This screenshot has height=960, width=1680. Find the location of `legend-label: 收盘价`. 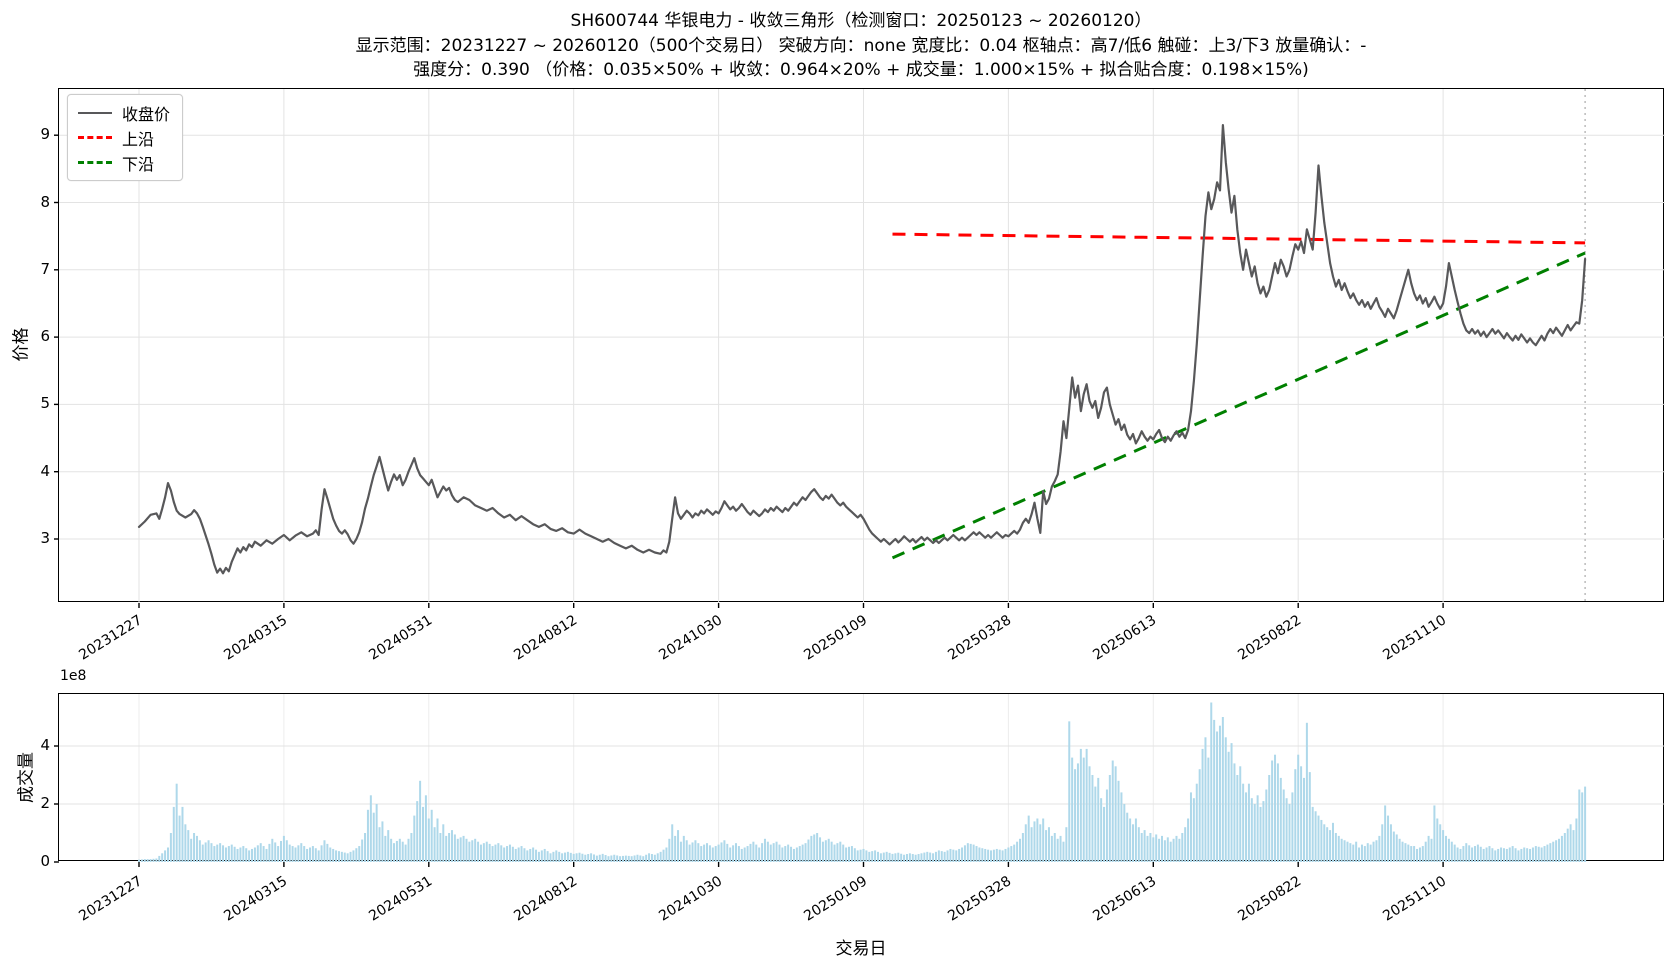

legend-label: 收盘价 is located at coordinates (146, 114).